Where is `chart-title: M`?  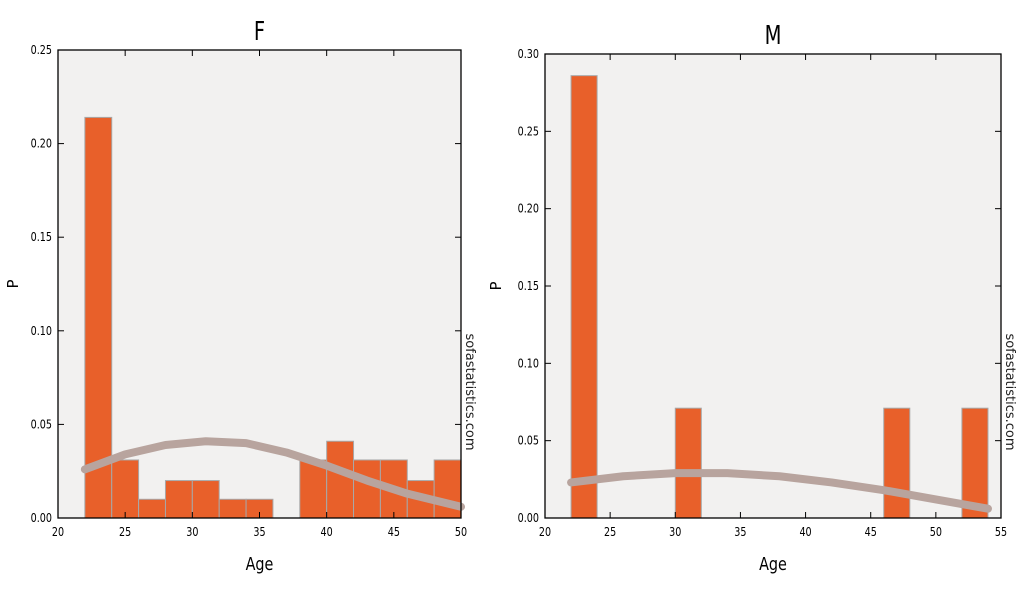 chart-title: M is located at coordinates (773, 35).